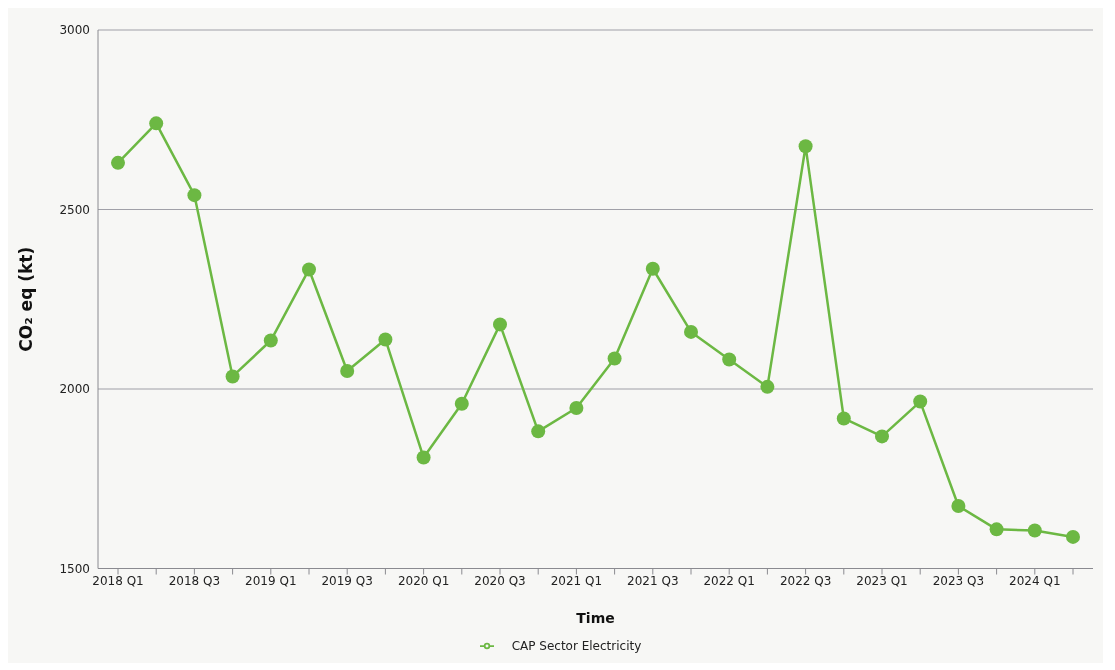 This screenshot has height=670, width=1115. Describe the element at coordinates (882, 581) in the screenshot. I see `x-tick-label: 2023 Q1` at that location.